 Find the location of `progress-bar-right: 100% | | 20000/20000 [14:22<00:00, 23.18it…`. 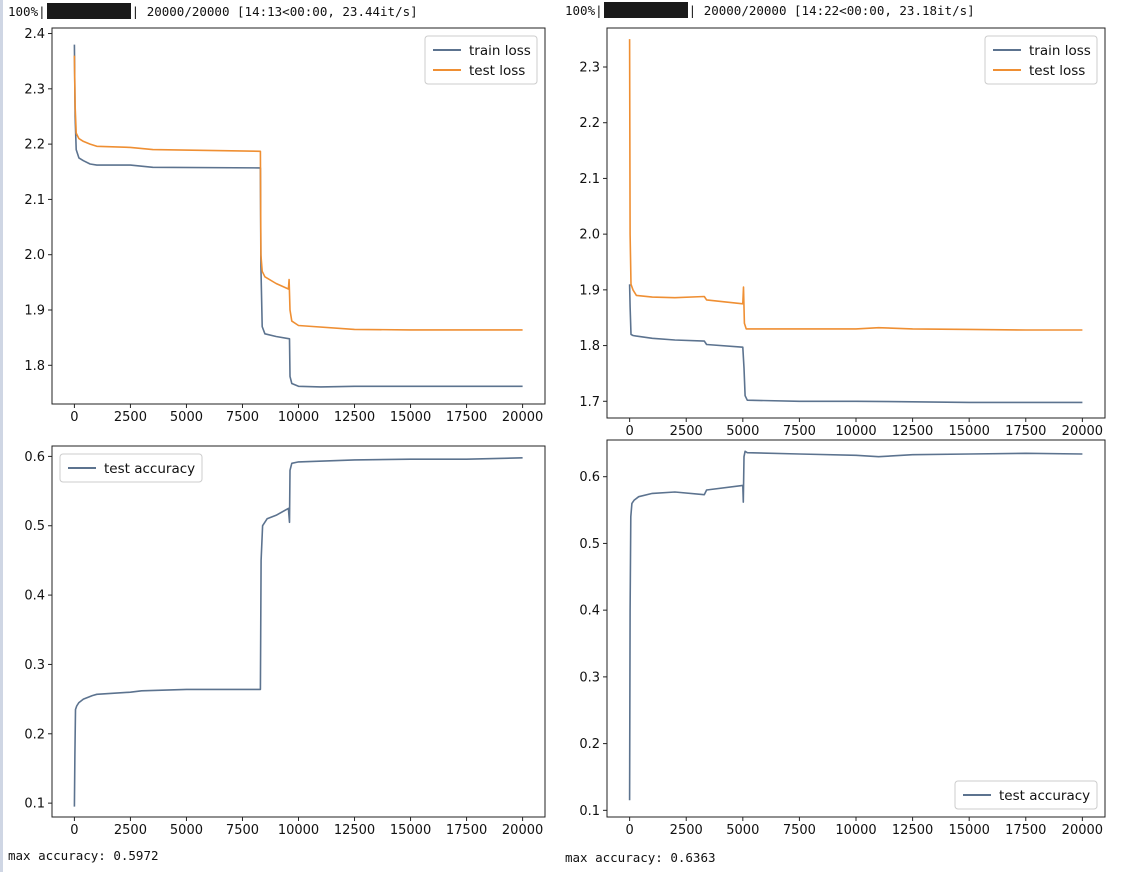

progress-bar-right: 100% | | 20000/20000 [14:22<00:00, 23.18it… is located at coordinates (770, 10).